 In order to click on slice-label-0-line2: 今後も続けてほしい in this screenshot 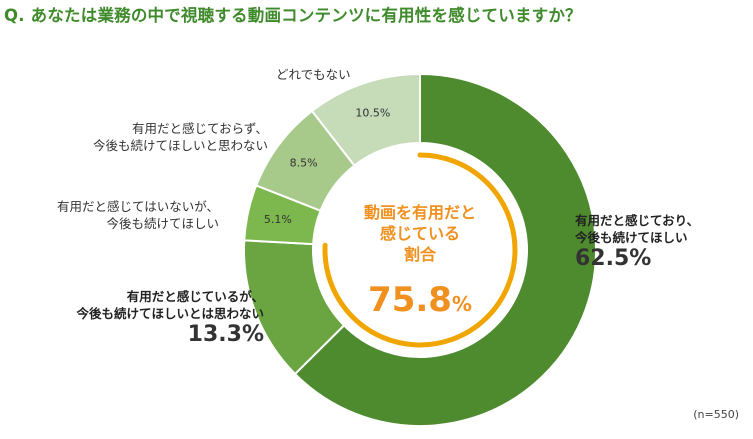, I will do `click(631, 237)`.